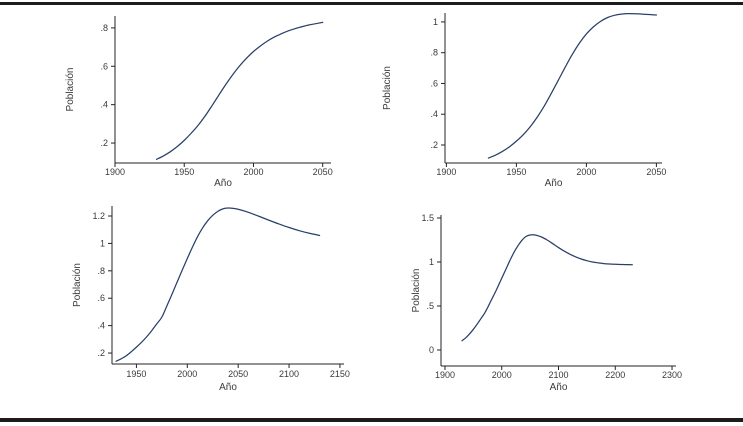 The image size is (743, 426). What do you see at coordinates (430, 306) in the screenshot?
I see `y-tick-label: .5` at bounding box center [430, 306].